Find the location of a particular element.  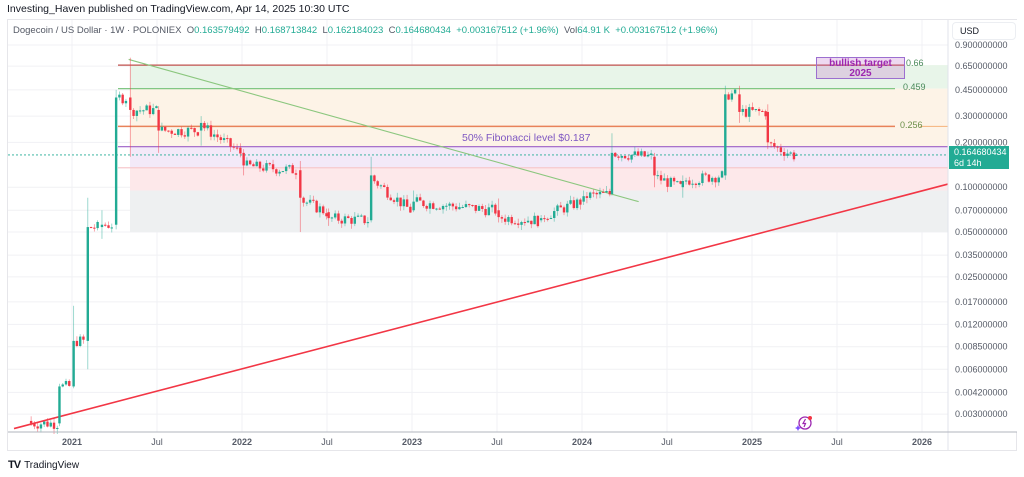

low-value: 0.162184023 is located at coordinates (355, 30).